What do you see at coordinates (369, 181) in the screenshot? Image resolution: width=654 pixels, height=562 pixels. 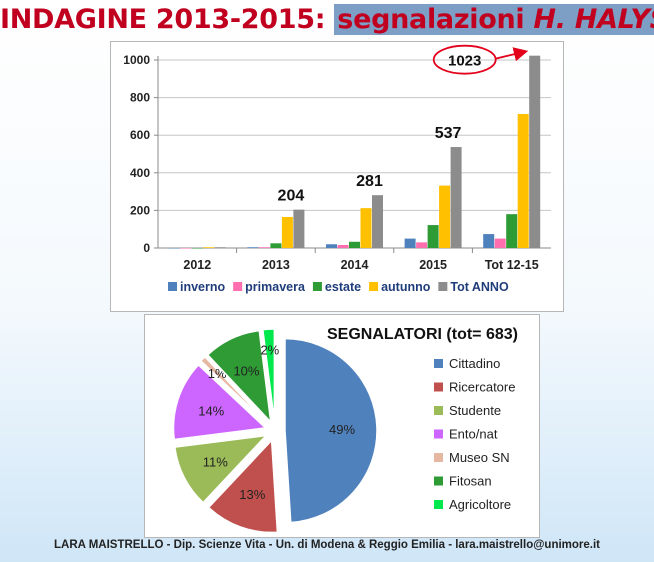 I see `data-label-total: 281` at bounding box center [369, 181].